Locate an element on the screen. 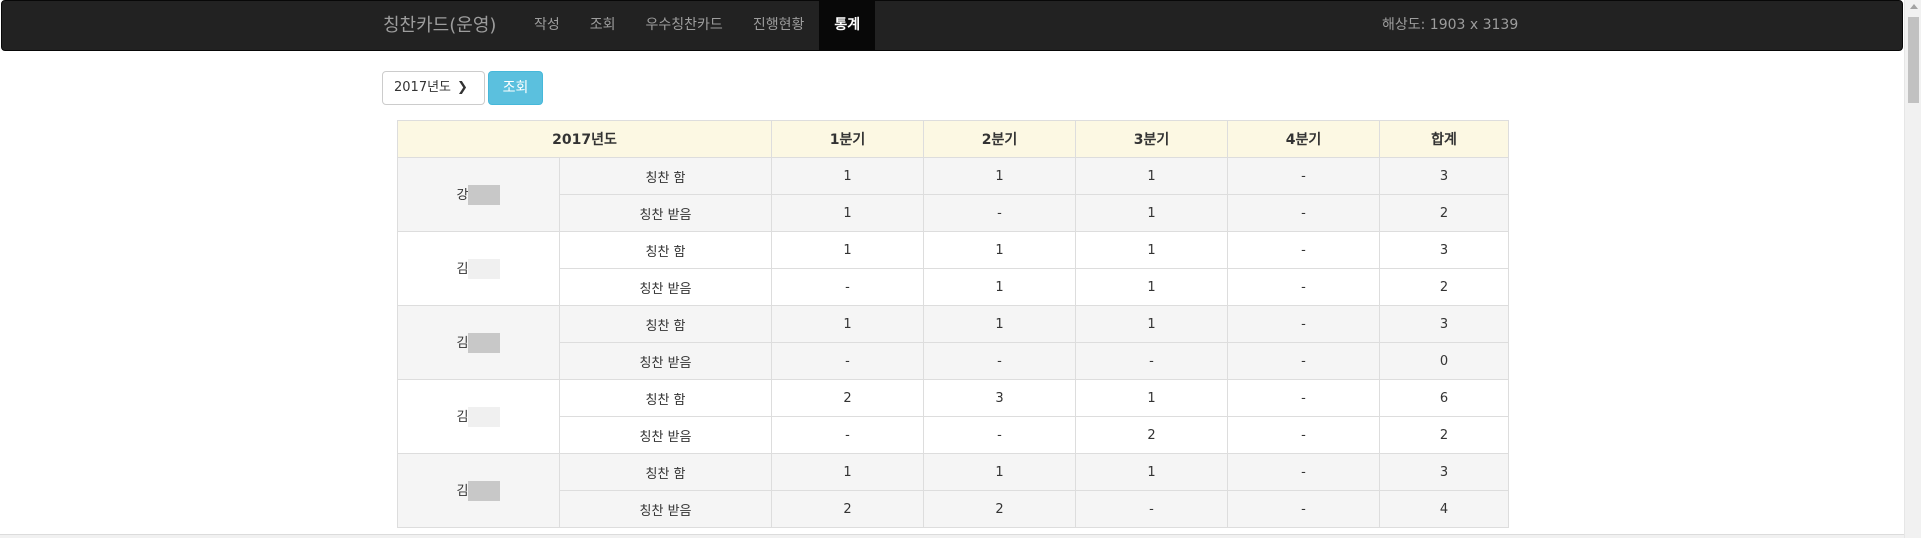  table-row: 칭찬 받음 - -2-2 is located at coordinates (954, 435).